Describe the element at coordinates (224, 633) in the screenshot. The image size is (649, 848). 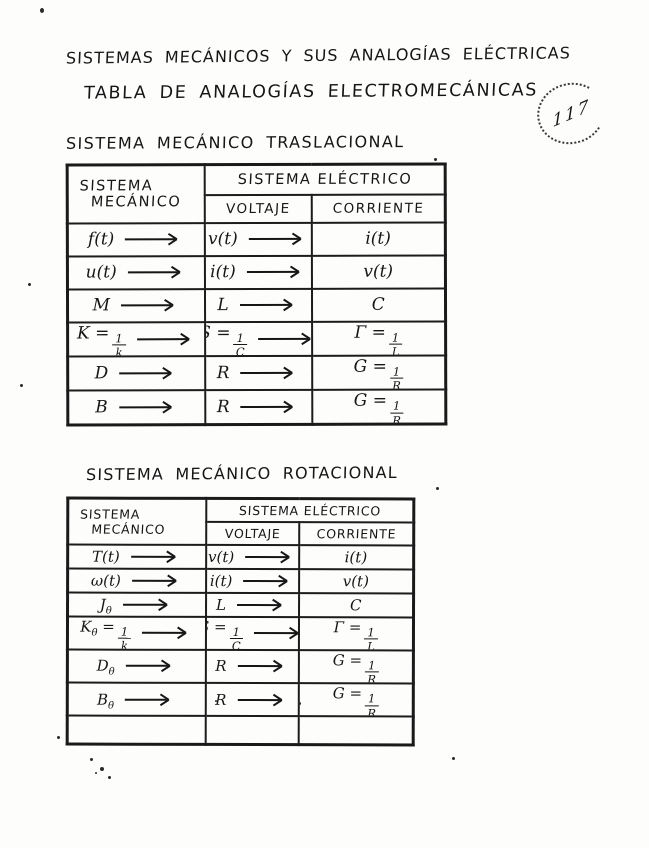
I see `voltage-analog-value: S = 1 C` at that location.